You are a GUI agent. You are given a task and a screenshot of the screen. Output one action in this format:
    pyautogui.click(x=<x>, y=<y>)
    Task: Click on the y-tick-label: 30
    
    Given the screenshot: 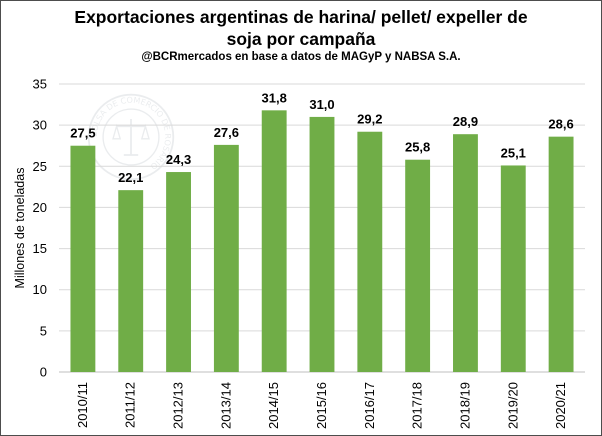 What is the action you would take?
    pyautogui.click(x=40, y=125)
    